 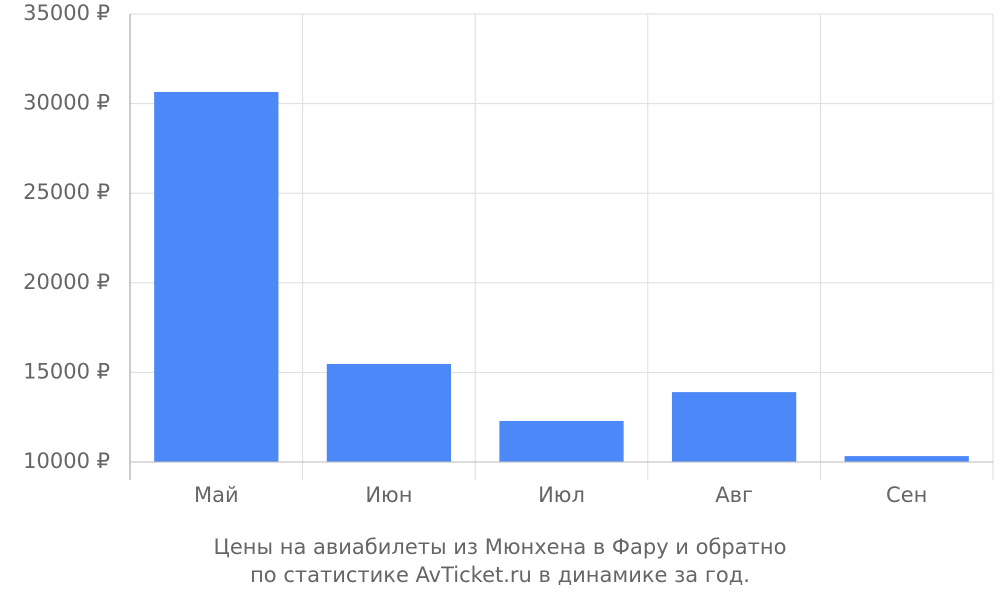 I want to click on y-tick-label: 25000 ₽, so click(x=66, y=192).